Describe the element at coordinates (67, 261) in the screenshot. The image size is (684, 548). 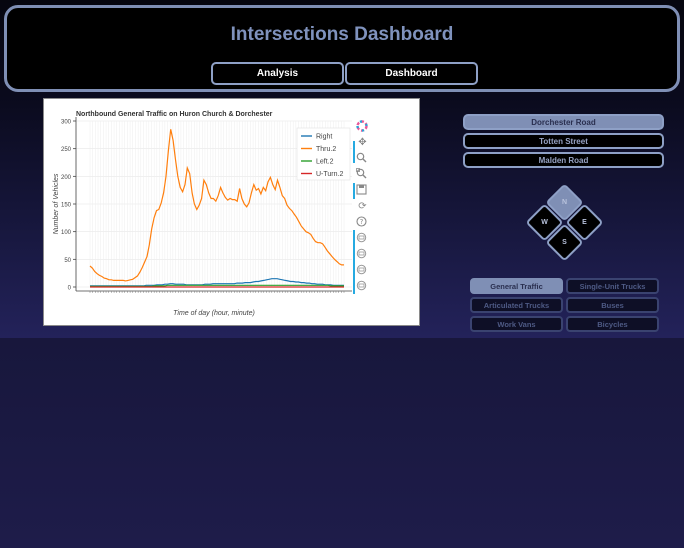
I see `y-tick-label: 50` at that location.